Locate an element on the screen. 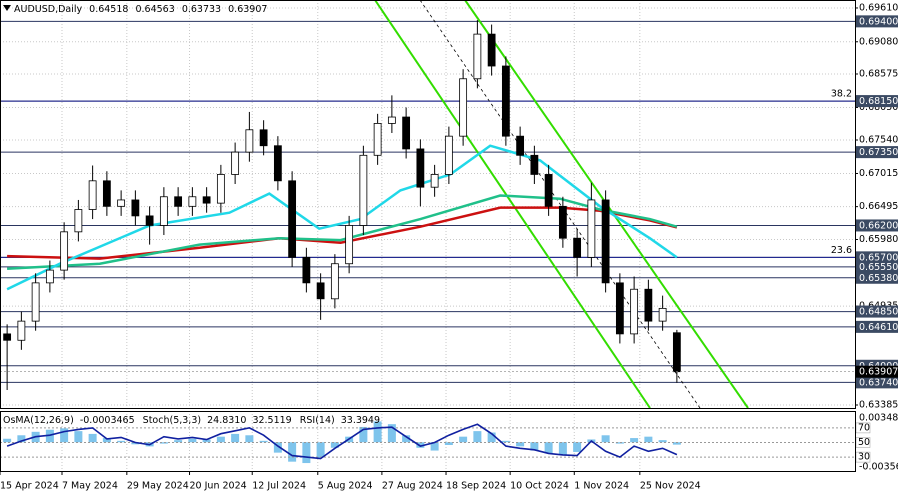  x-tick-label: 12 Jul 2024 is located at coordinates (279, 486).